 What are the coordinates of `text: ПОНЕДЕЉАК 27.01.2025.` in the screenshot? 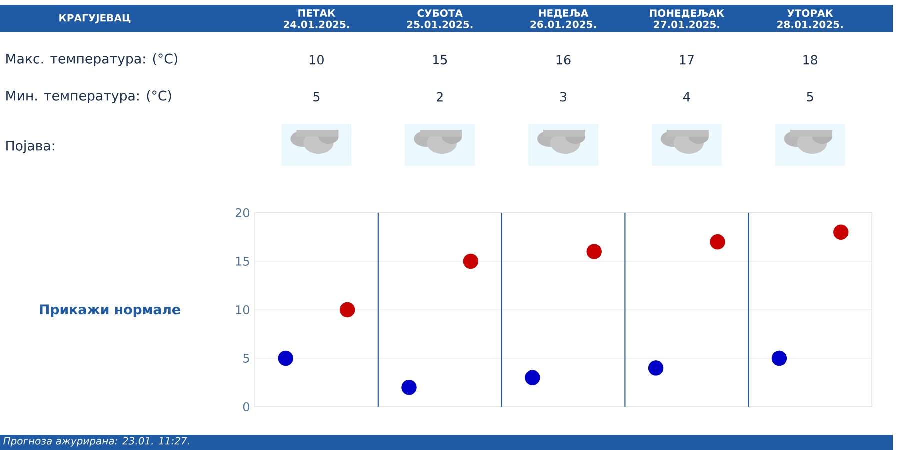 It's located at (687, 19).